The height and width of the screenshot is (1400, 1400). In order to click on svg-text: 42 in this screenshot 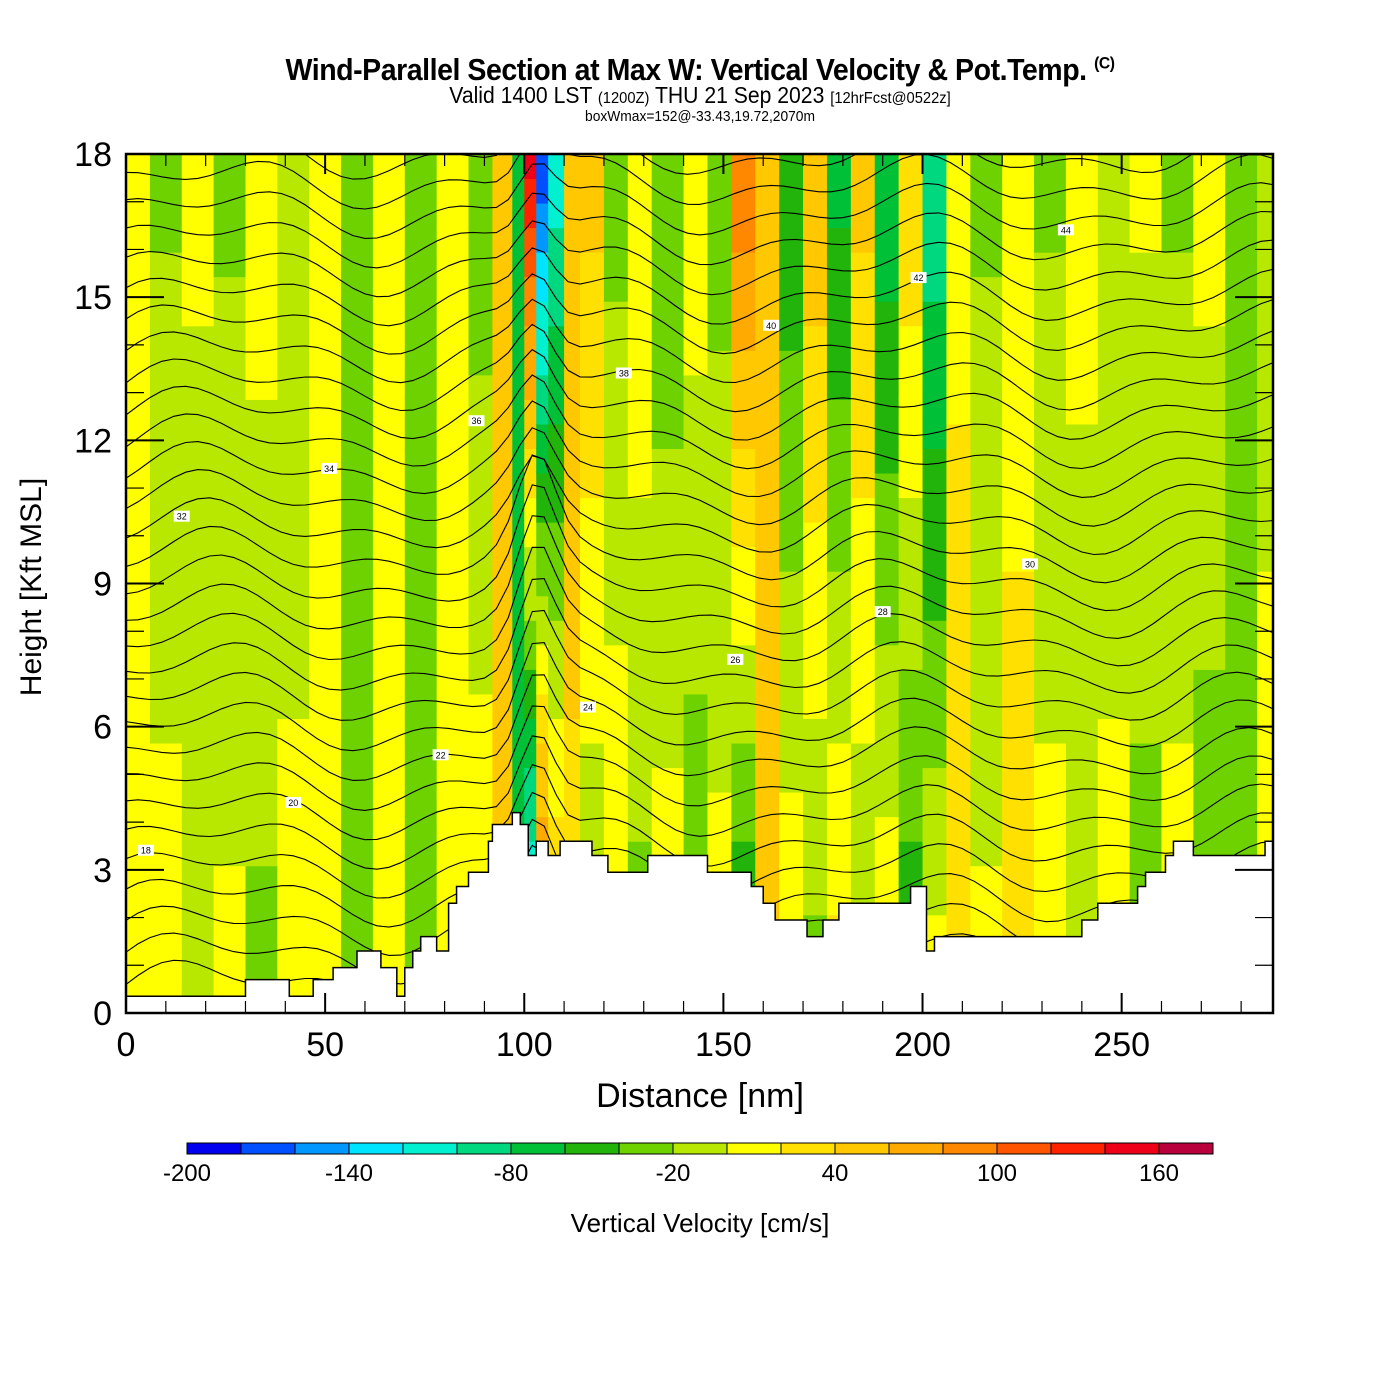, I will do `click(919, 278)`.